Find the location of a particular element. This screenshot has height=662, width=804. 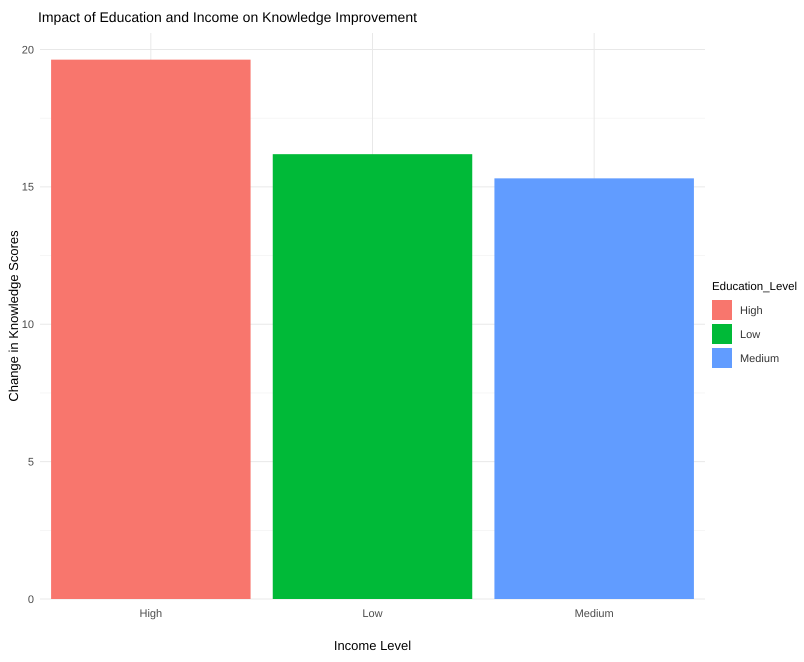

x-tick-label: Low is located at coordinates (372, 614).